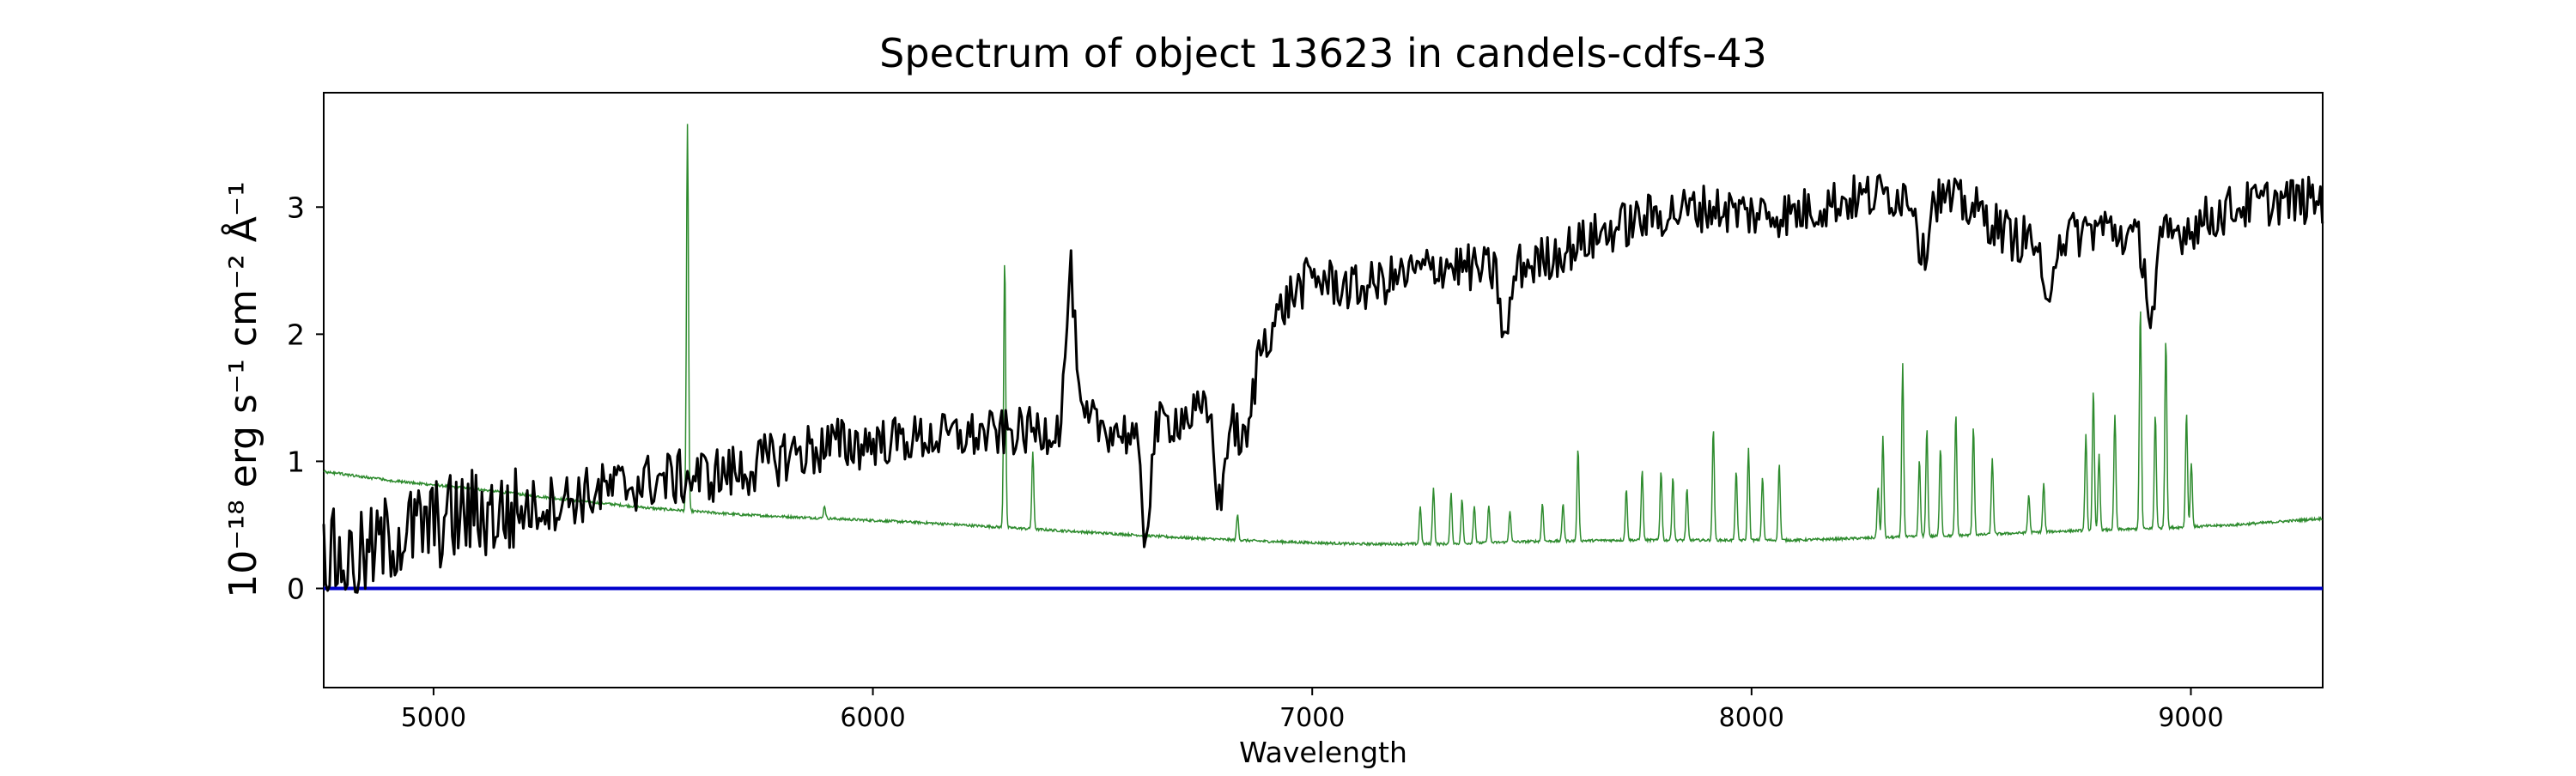 This screenshot has width=2576, height=776. I want to click on y-tick-label: 3, so click(296, 208).